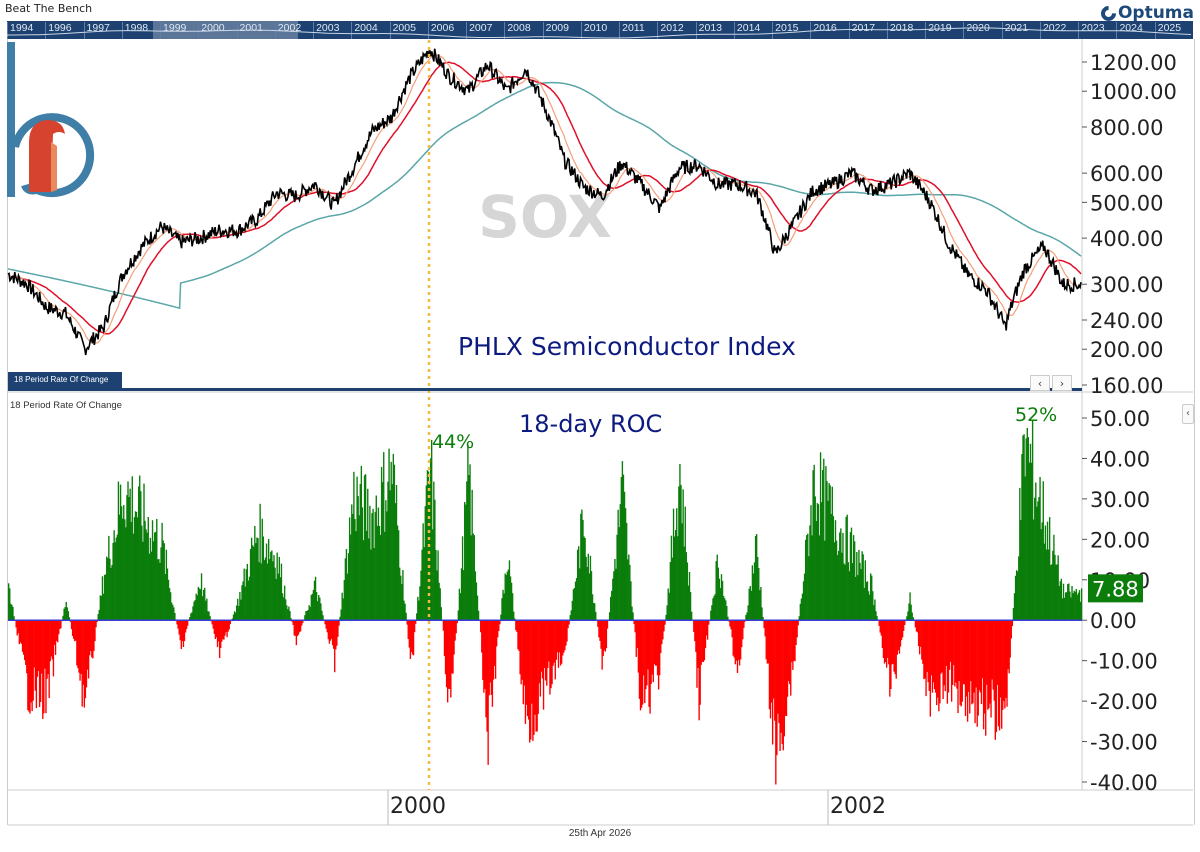  I want to click on navigator-year: 2009, so click(561, 30).